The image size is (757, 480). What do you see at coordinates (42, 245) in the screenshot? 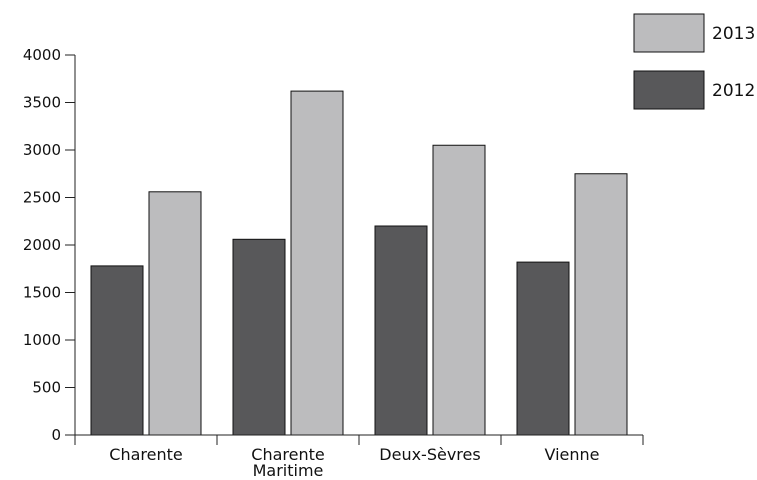
I see `y-tick-label: 2000` at bounding box center [42, 245].